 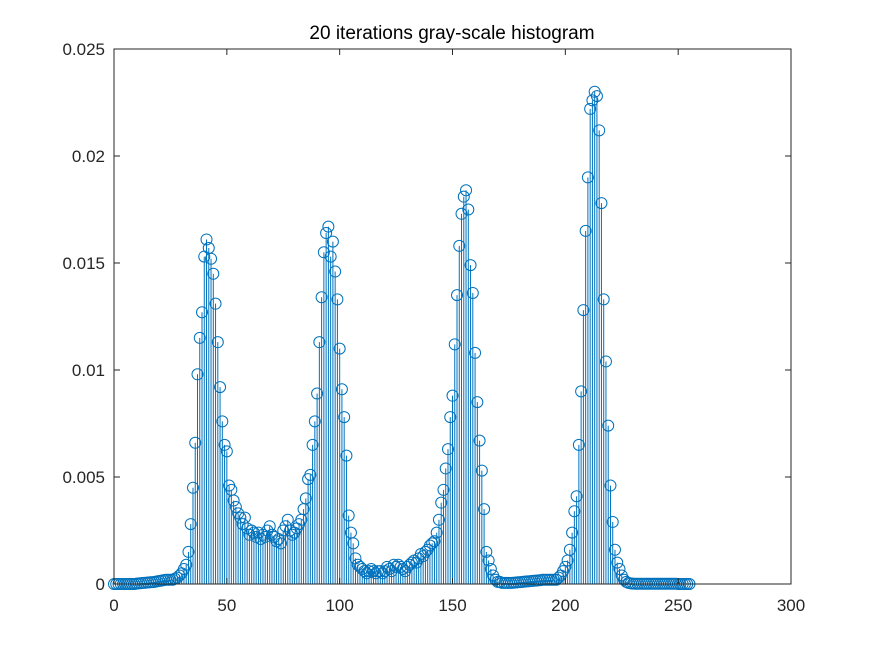 What do you see at coordinates (113, 605) in the screenshot?
I see `x-tick-label: 0` at bounding box center [113, 605].